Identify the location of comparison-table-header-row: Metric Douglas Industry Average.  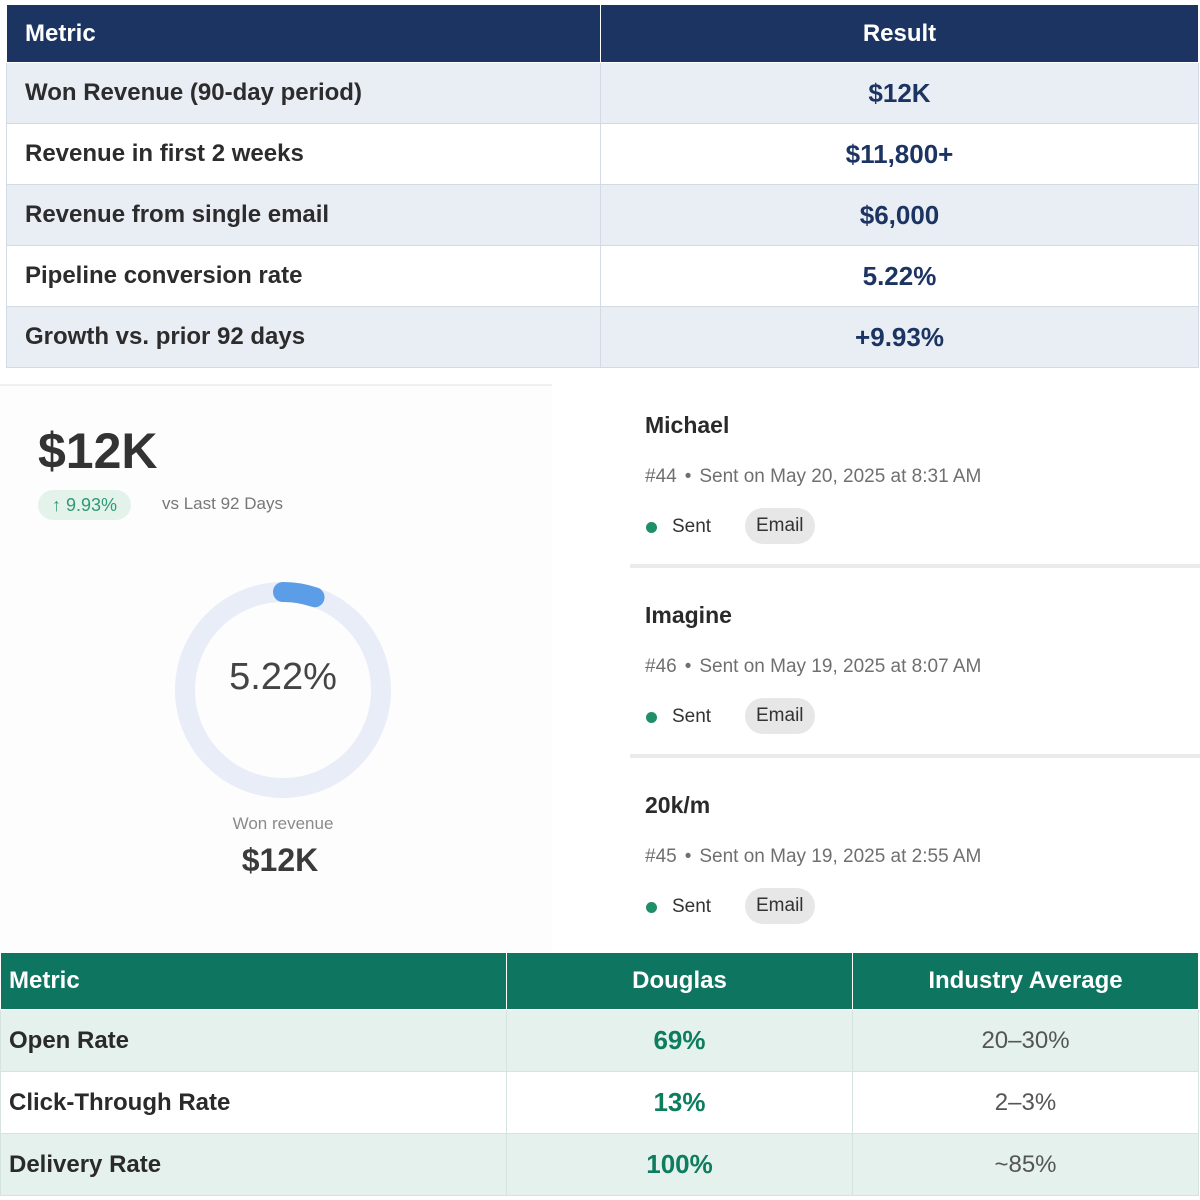
(599, 981).